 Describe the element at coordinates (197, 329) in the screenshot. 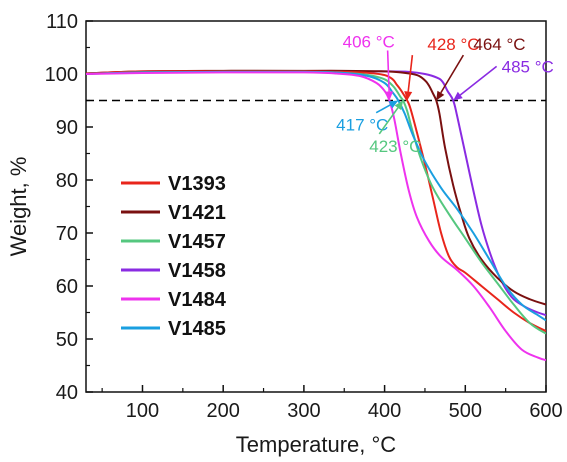

I see `legend-label-v1485: V1485` at that location.